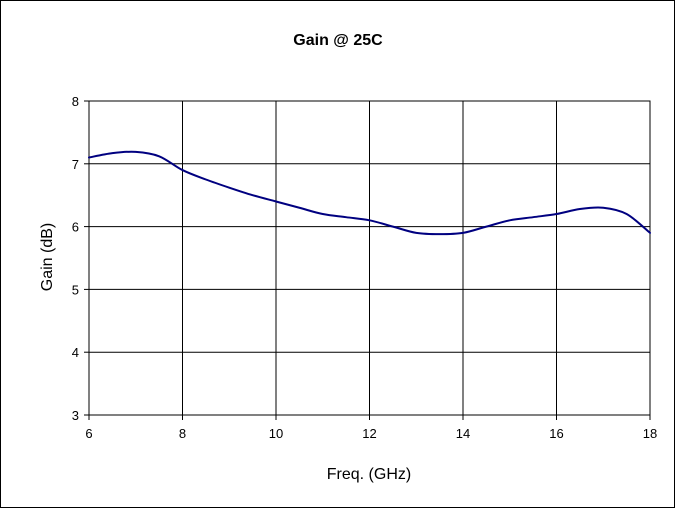 Image resolution: width=675 pixels, height=509 pixels. I want to click on gain-series-line, so click(369, 193).